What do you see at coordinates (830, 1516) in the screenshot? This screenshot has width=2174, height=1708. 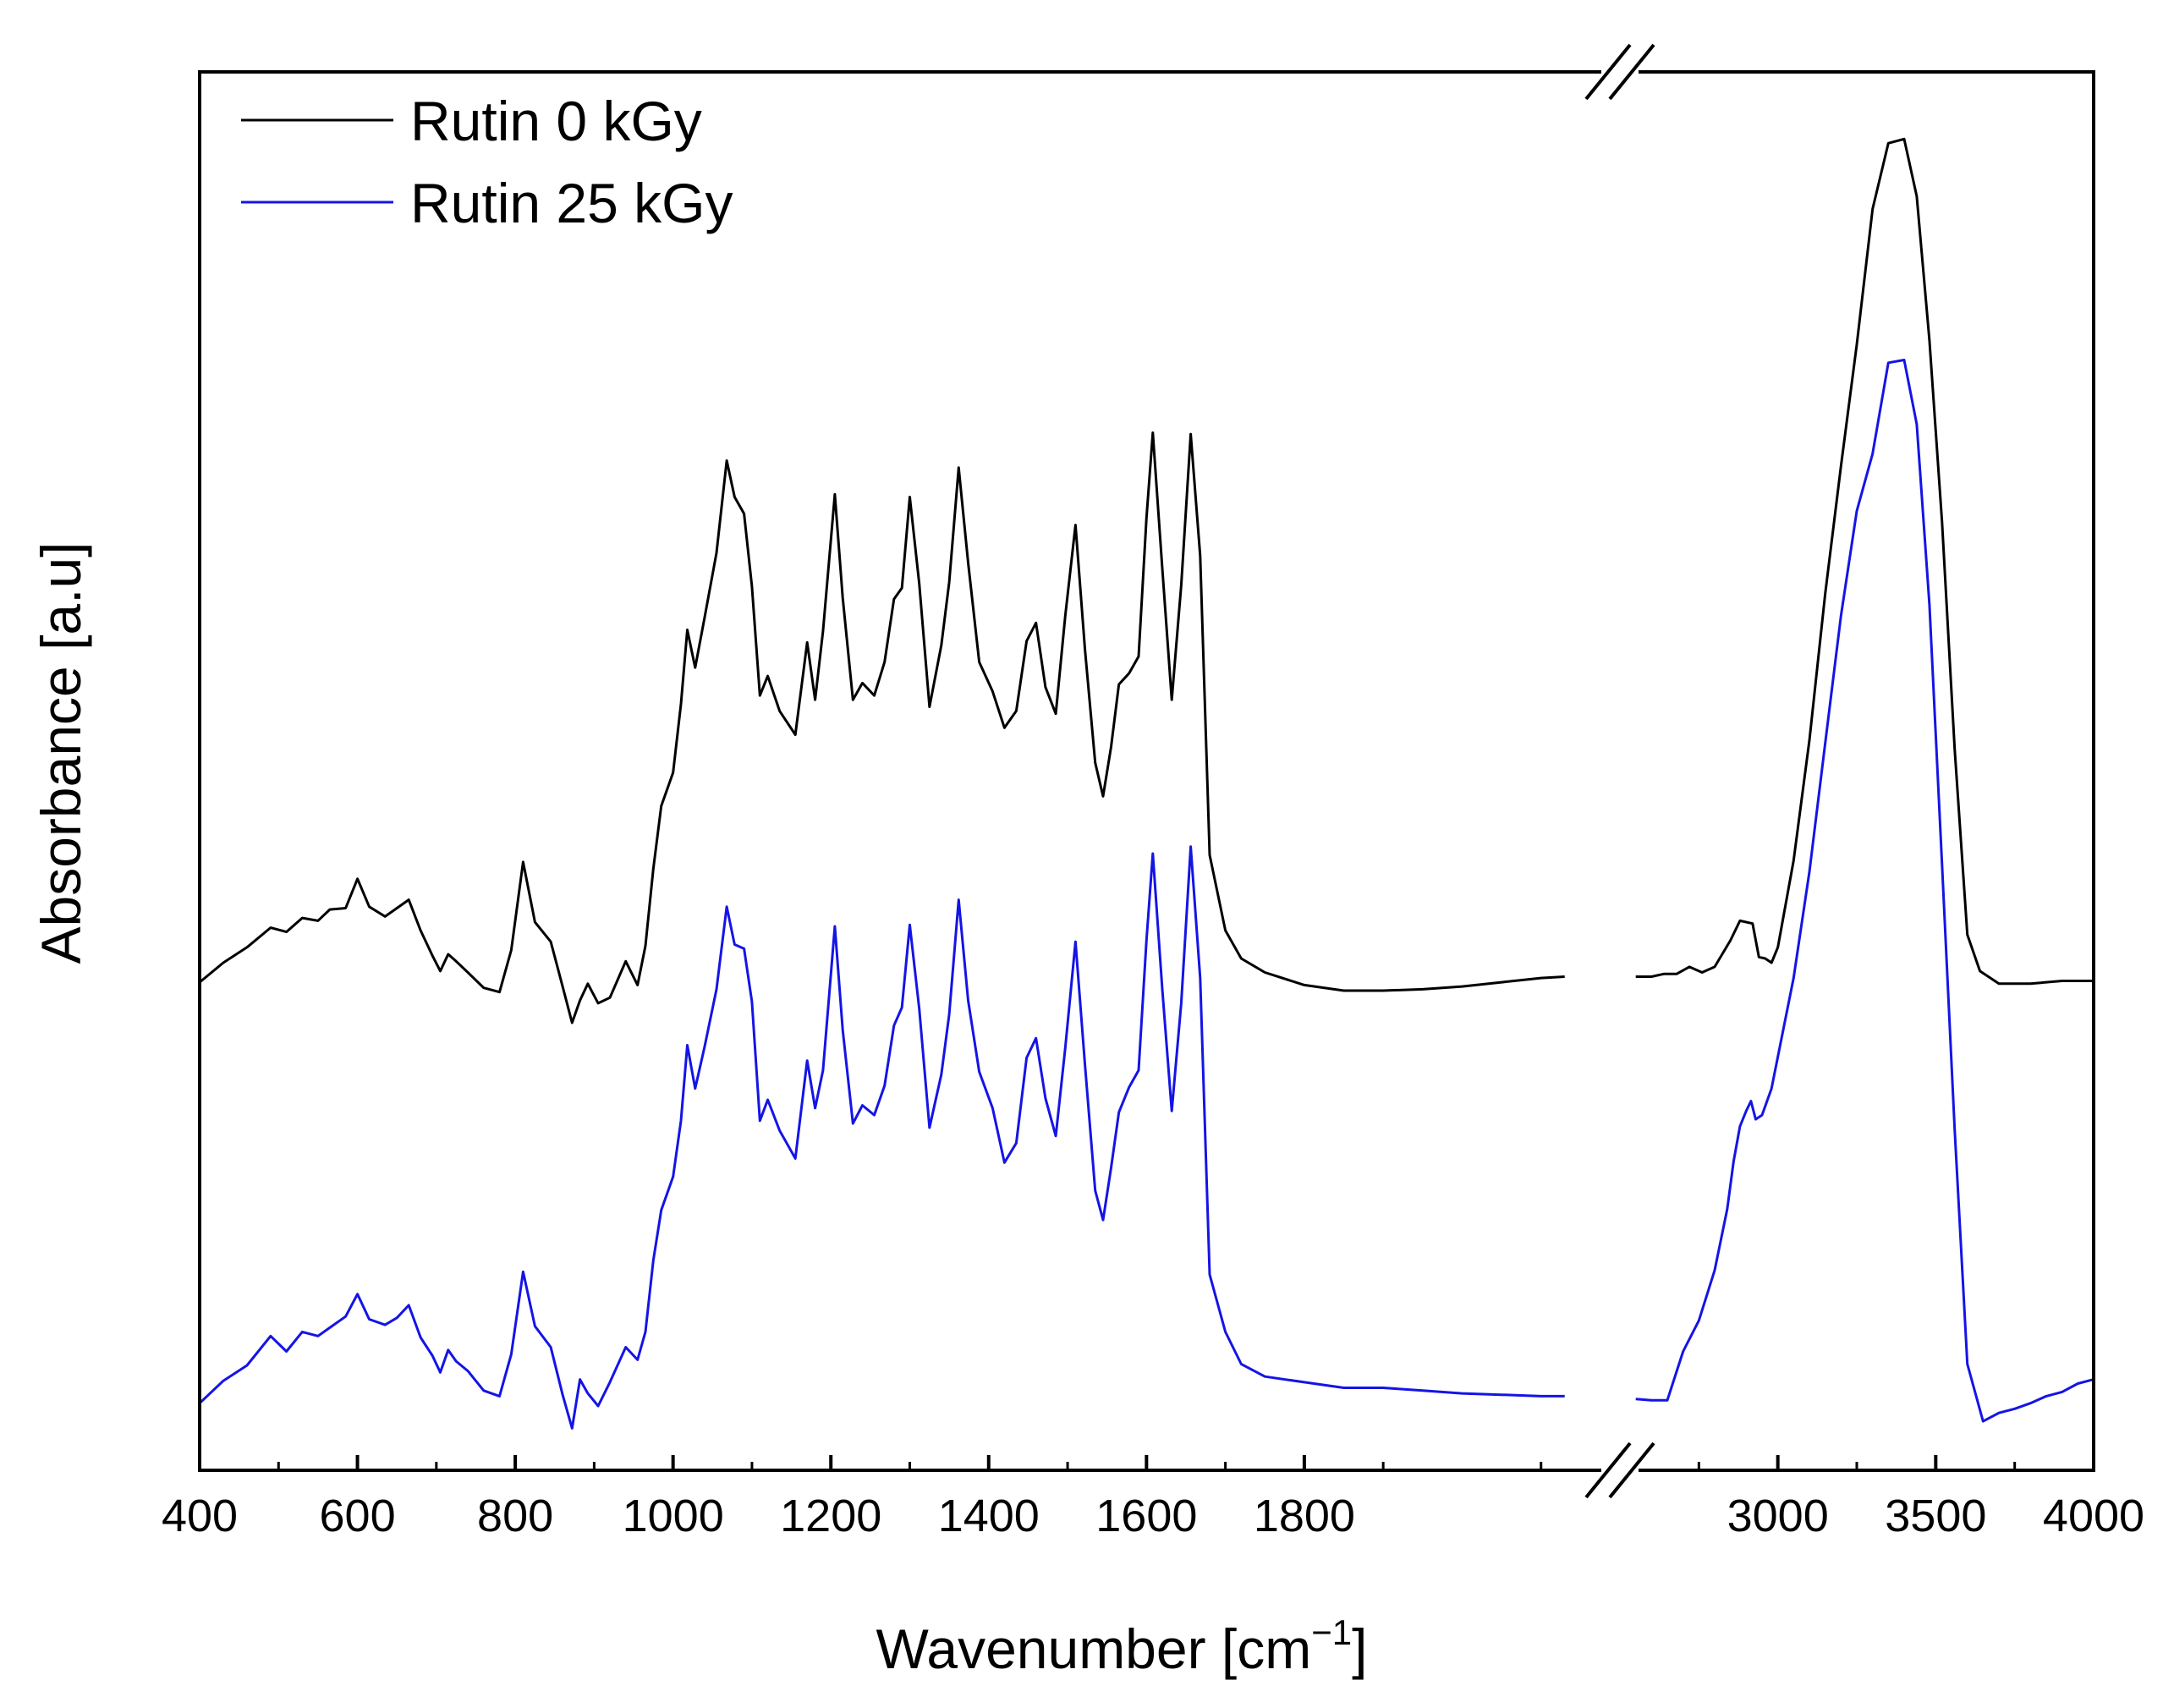 I see `x-tick-label-1200: 1200` at bounding box center [830, 1516].